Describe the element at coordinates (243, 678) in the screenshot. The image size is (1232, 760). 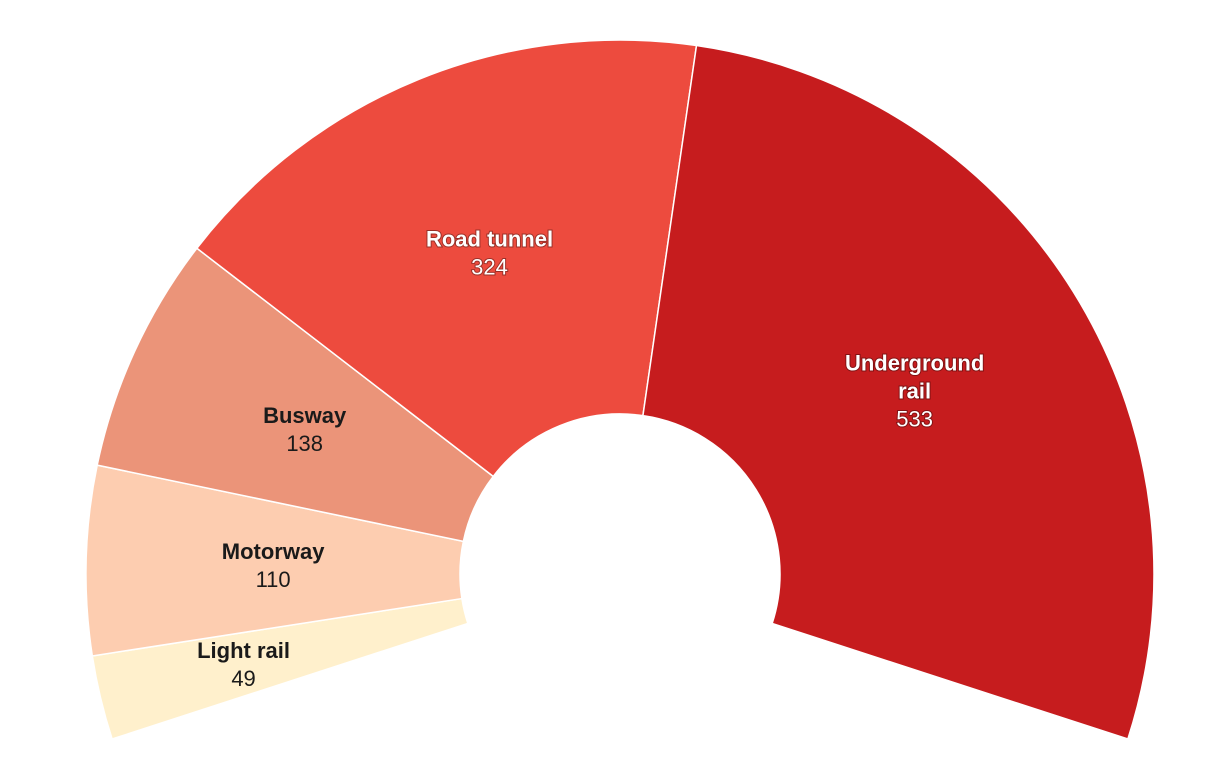
I see `slice-label-value: 49` at that location.